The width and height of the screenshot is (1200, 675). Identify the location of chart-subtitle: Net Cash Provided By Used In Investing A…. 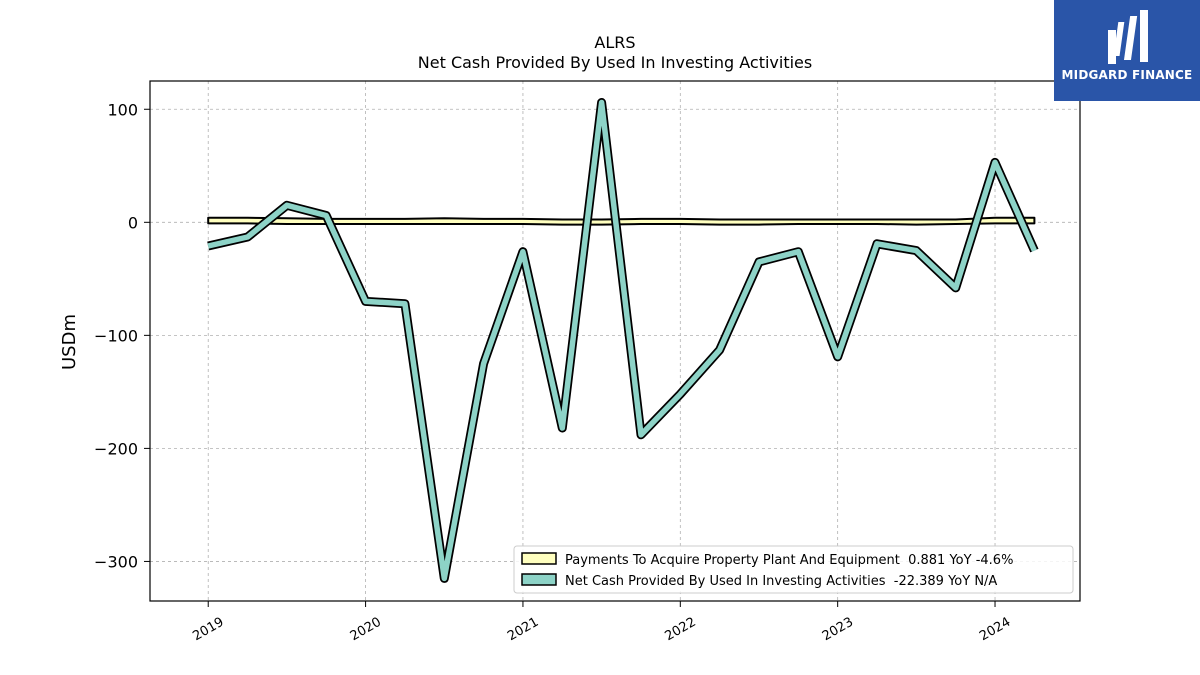
(615, 62).